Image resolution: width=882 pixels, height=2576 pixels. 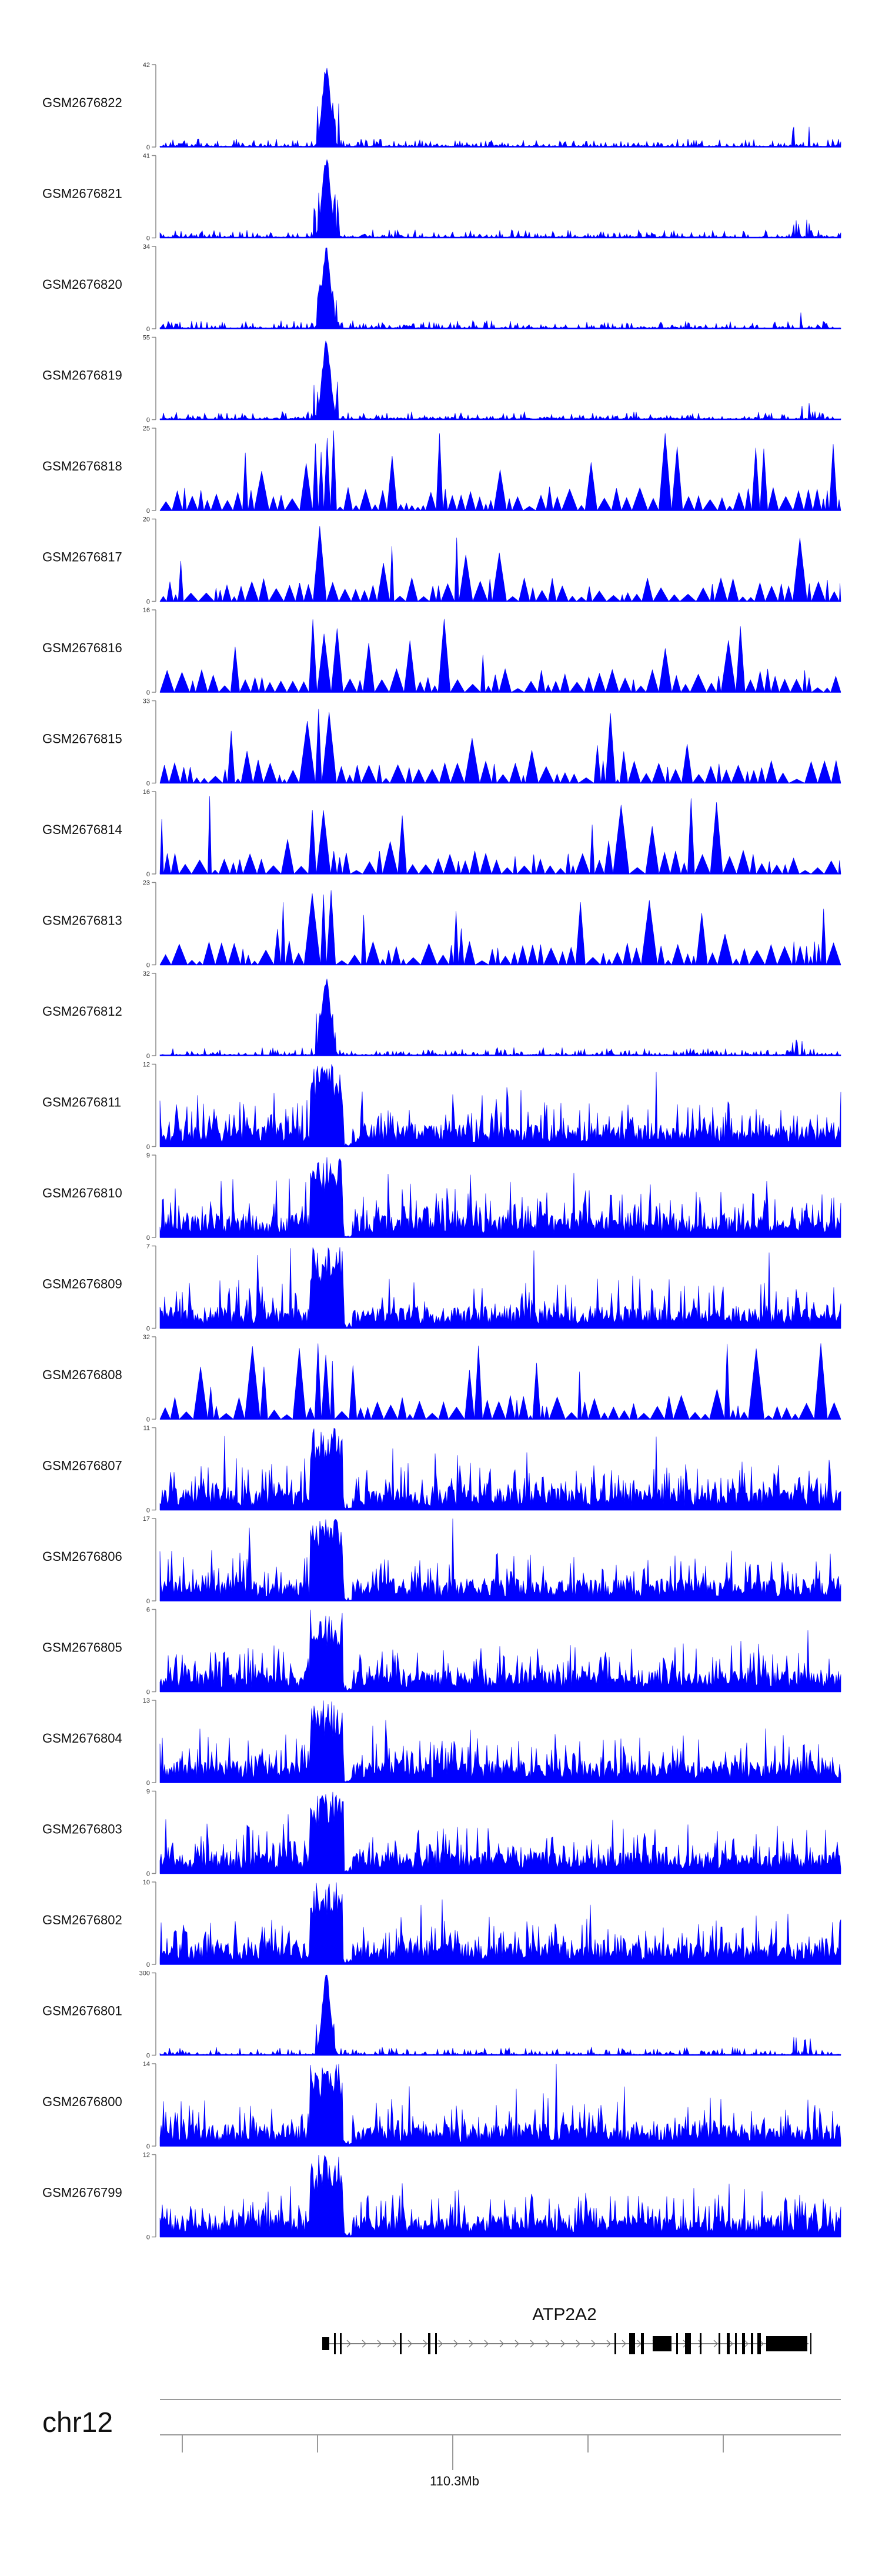 I want to click on y-max-label: 23, so click(x=146, y=883).